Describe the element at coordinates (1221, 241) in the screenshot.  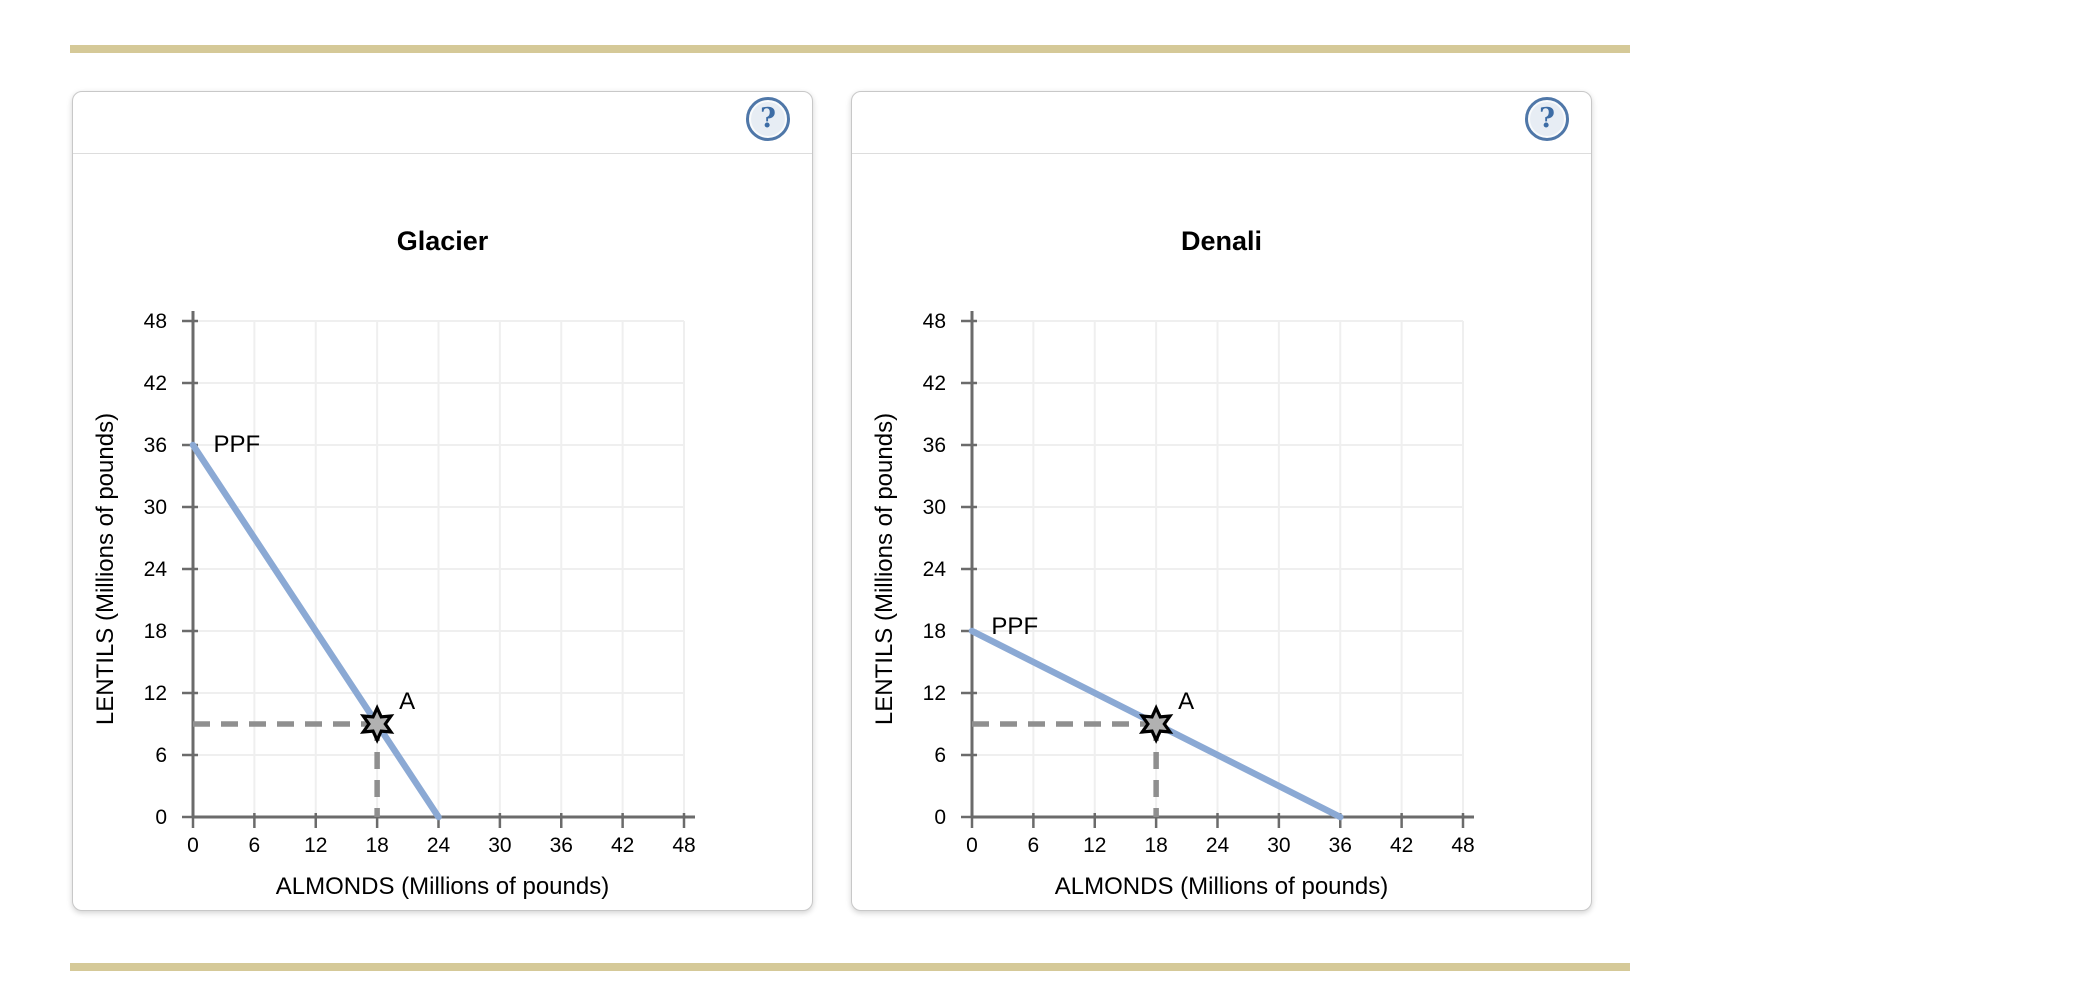
I see `chart-title: Denali` at that location.